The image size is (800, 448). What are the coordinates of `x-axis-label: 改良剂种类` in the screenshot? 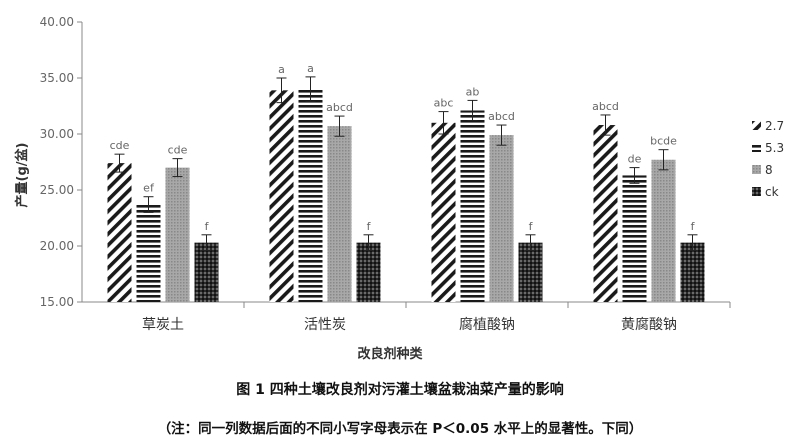 It's located at (390, 354).